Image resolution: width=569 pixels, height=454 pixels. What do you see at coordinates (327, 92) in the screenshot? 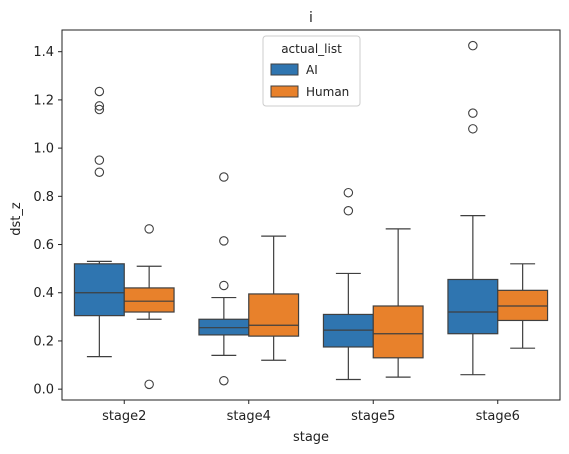
I see `legend-label: Human` at bounding box center [327, 92].